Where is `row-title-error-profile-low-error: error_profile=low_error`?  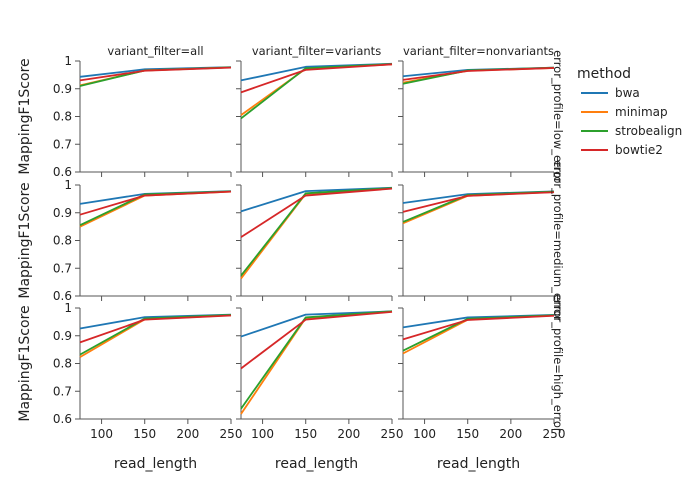
row-title-error-profile-low-error: error_profile=low_error is located at coordinates (558, 116).